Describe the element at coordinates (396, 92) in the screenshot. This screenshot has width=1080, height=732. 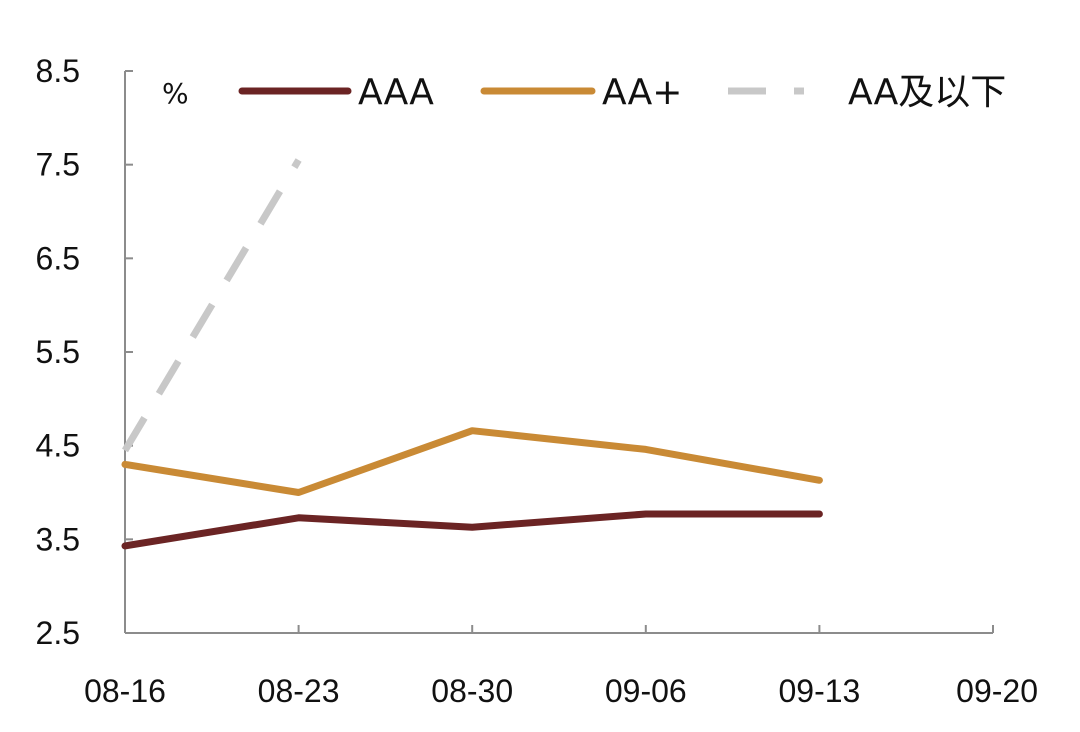
I see `legend-label: AAA` at that location.